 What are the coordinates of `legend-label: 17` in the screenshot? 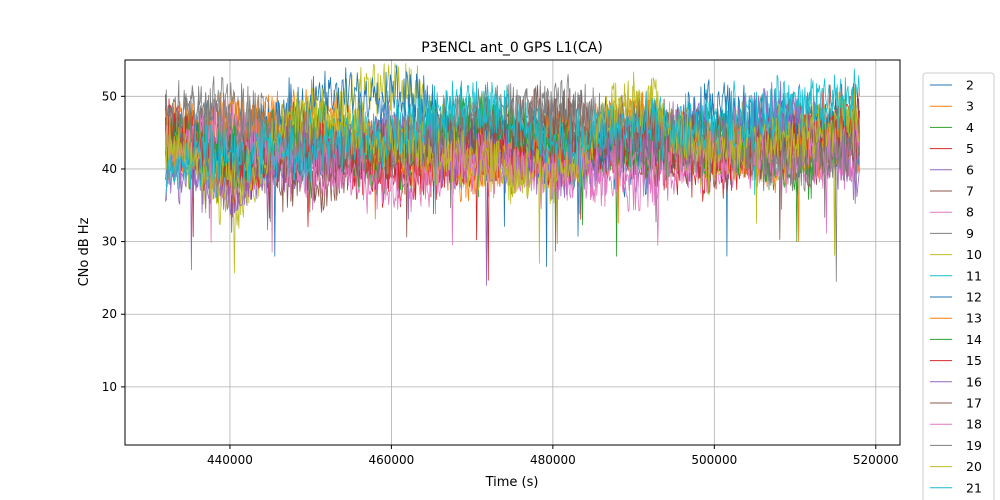 It's located at (974, 403).